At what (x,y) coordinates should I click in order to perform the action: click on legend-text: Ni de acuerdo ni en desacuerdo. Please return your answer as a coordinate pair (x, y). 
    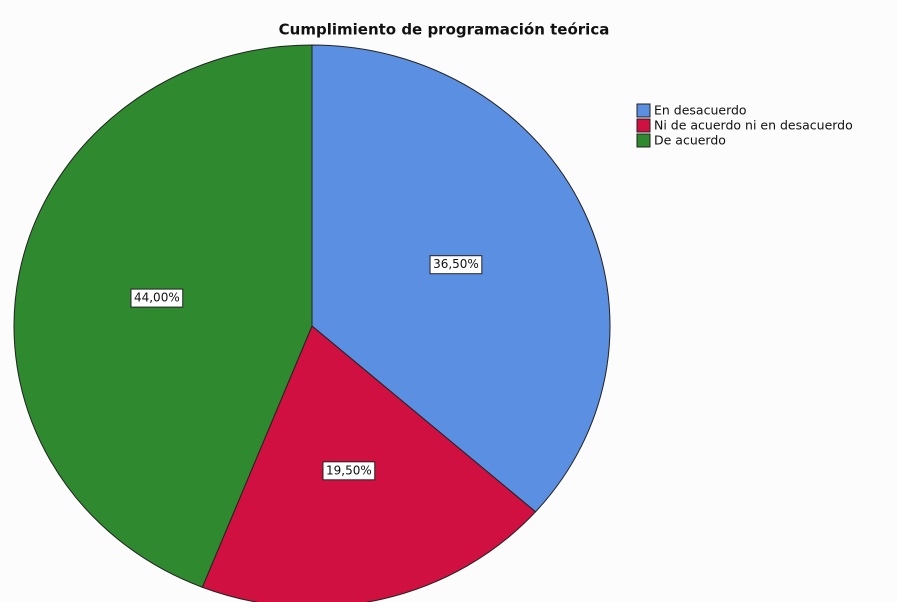
    Looking at the image, I should click on (753, 125).